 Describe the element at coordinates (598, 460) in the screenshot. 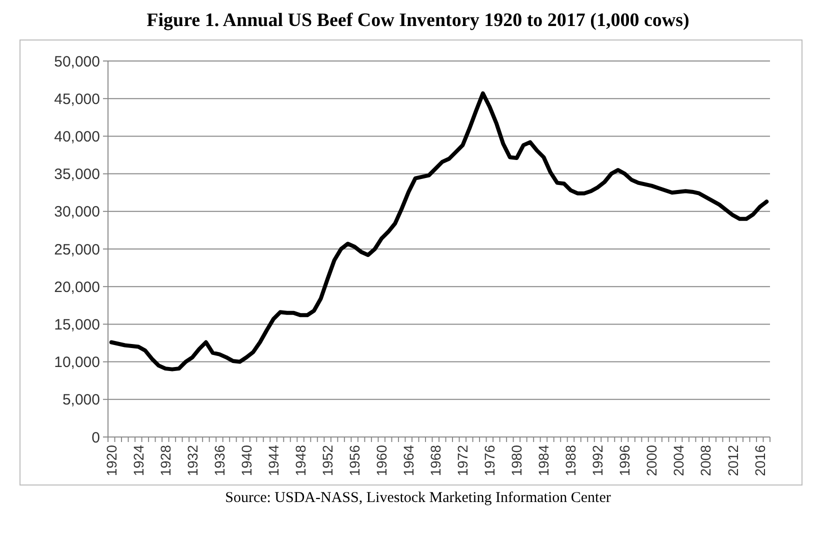

I see `x-tick-label: 1992` at that location.